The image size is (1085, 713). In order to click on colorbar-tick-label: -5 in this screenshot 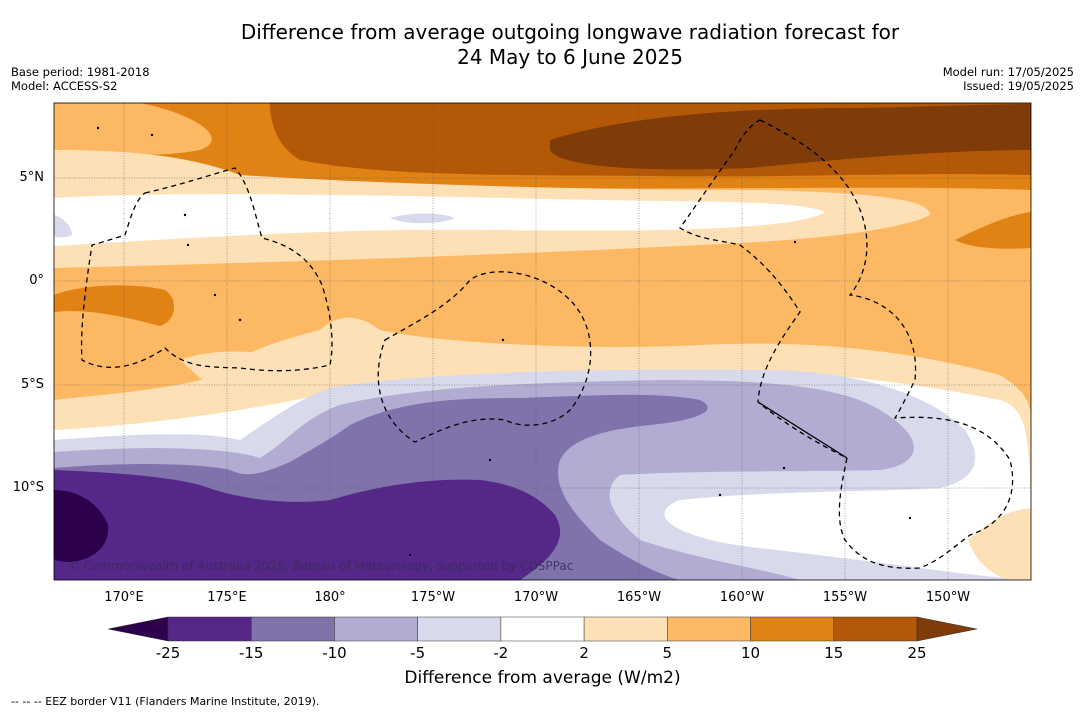, I will do `click(418, 653)`.